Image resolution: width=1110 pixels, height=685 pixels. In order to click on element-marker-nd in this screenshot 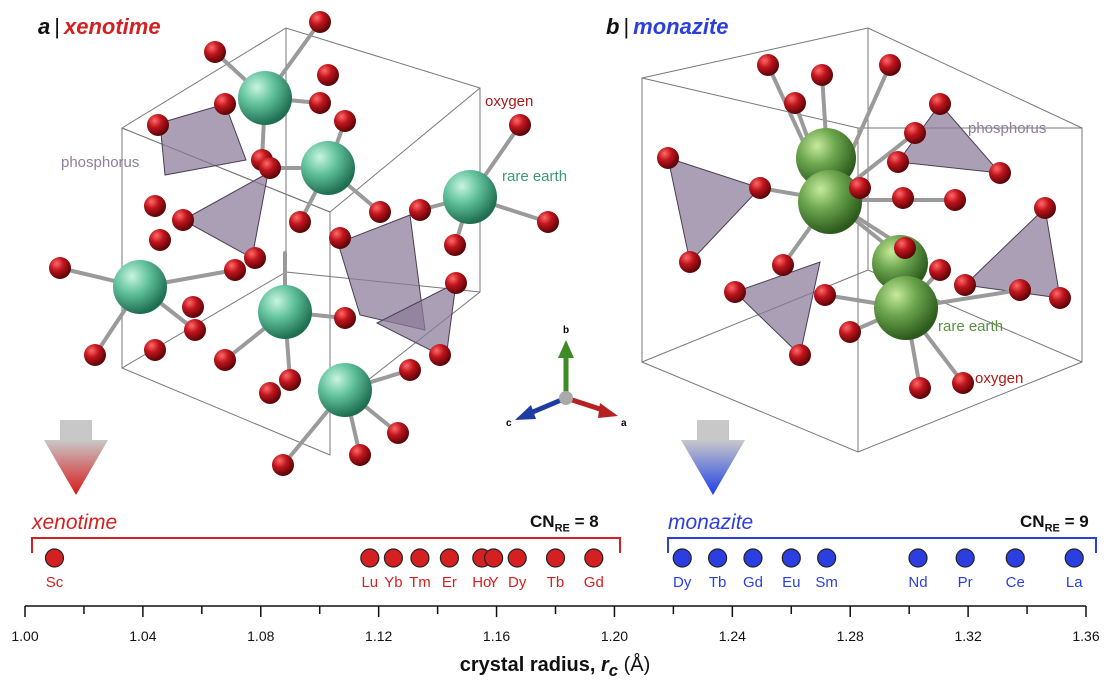, I will do `click(918, 558)`.